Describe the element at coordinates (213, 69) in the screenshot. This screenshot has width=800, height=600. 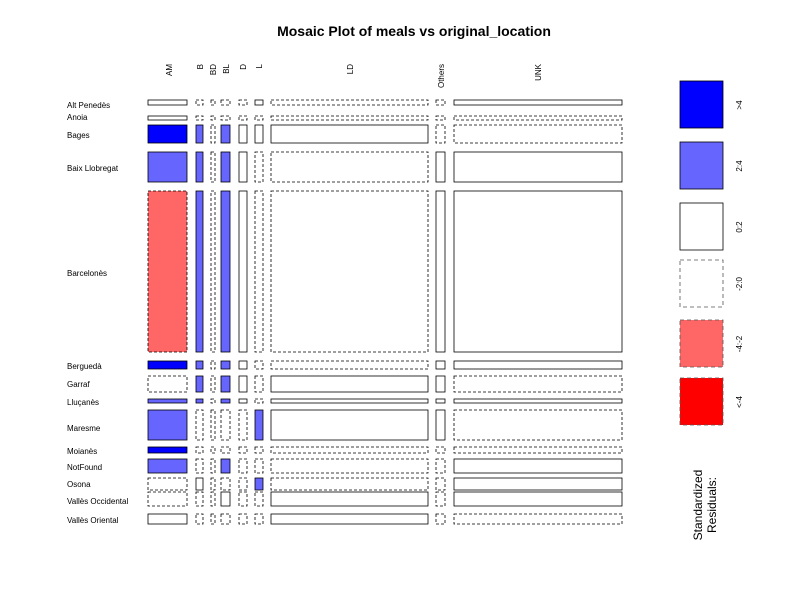
I see `column-label: BD` at that location.